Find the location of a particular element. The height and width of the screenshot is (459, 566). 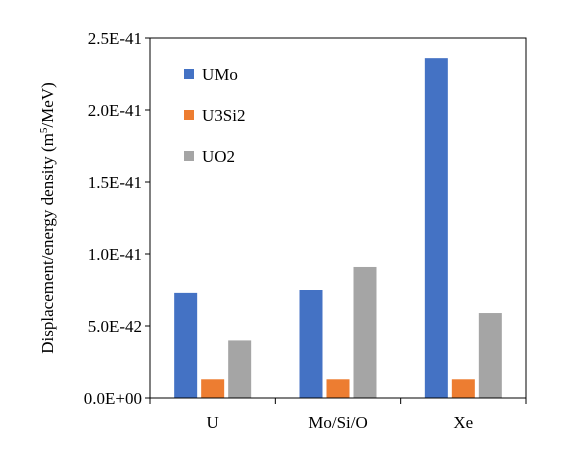

x-tick-label: Xe is located at coordinates (463, 422).